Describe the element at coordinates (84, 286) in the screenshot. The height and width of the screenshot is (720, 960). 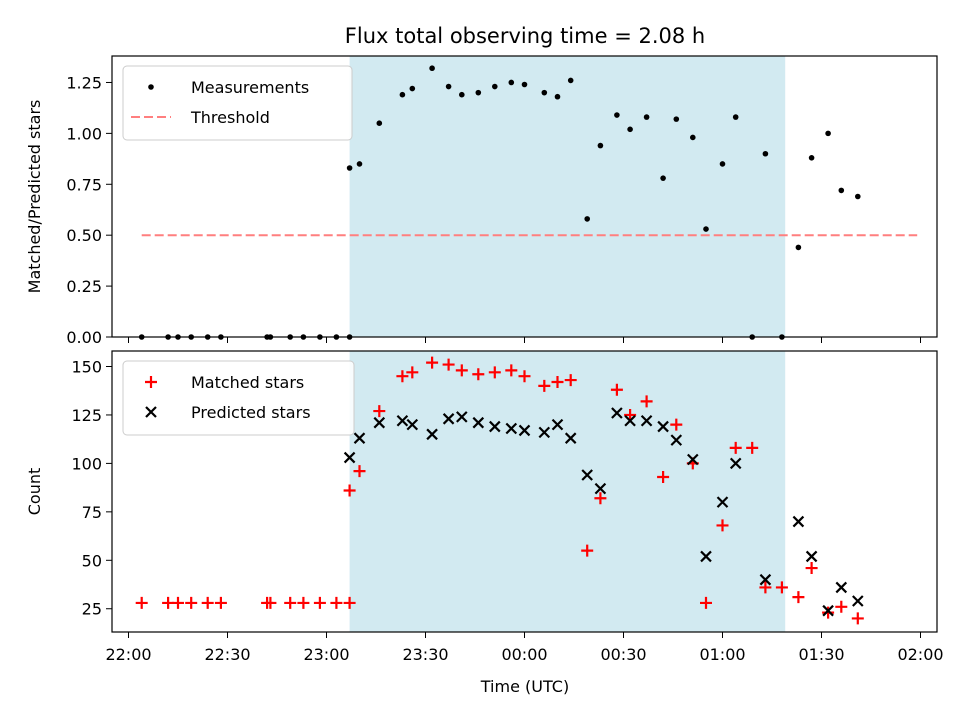
I see `y-tick-label: 0.25` at that location.